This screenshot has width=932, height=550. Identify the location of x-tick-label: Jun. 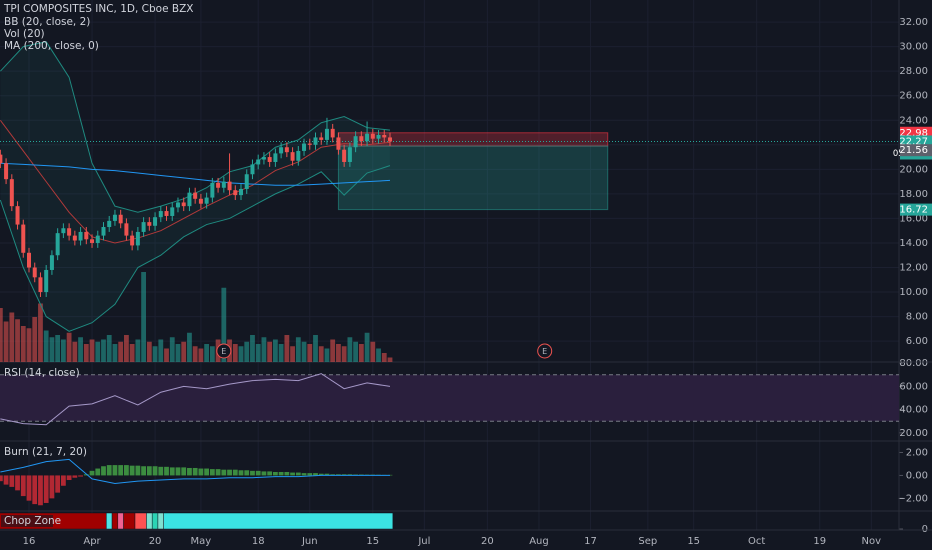
(309, 541).